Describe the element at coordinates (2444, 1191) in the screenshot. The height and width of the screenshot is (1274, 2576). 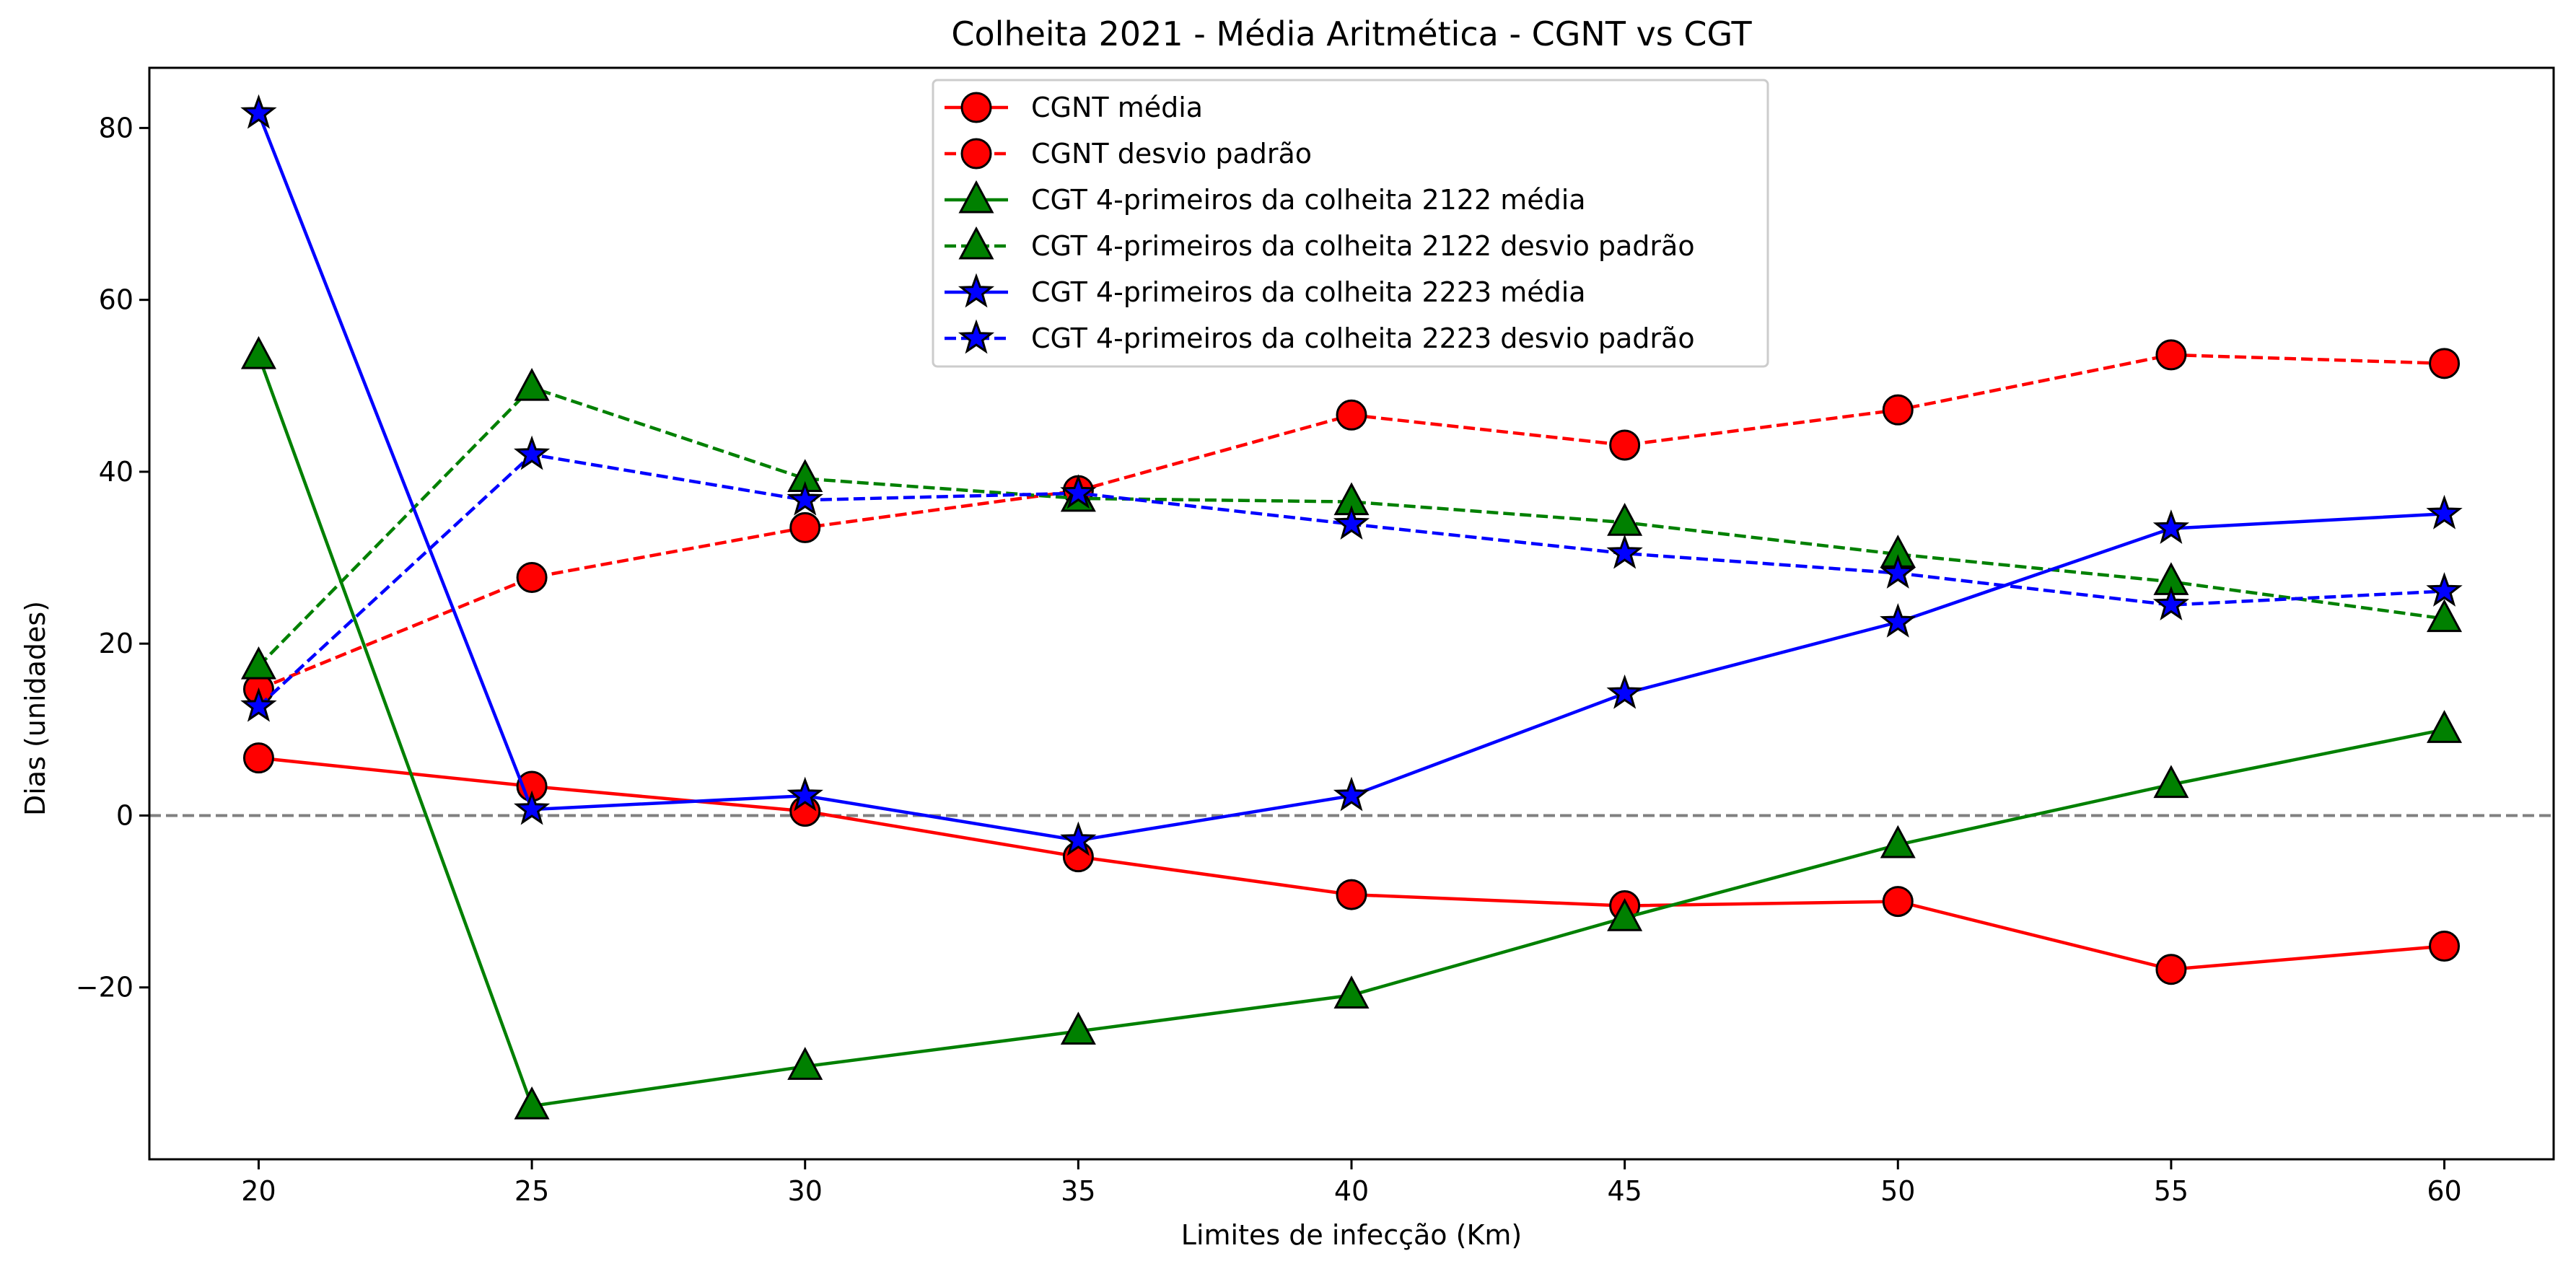
I see `x-tick-label: 60` at that location.